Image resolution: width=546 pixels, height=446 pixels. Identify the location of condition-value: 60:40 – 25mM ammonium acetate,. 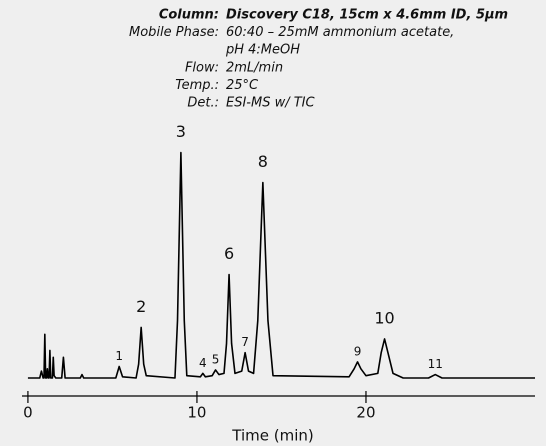
(340, 32).